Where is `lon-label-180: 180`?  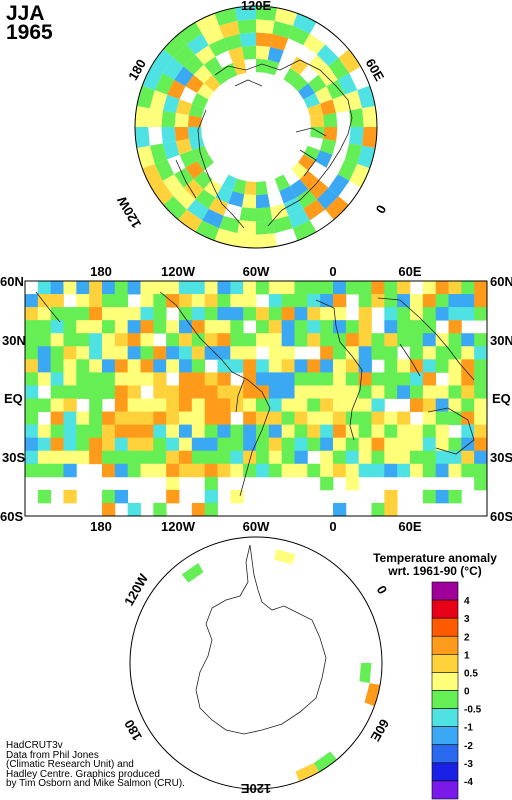
lon-label-180: 180 is located at coordinates (101, 271).